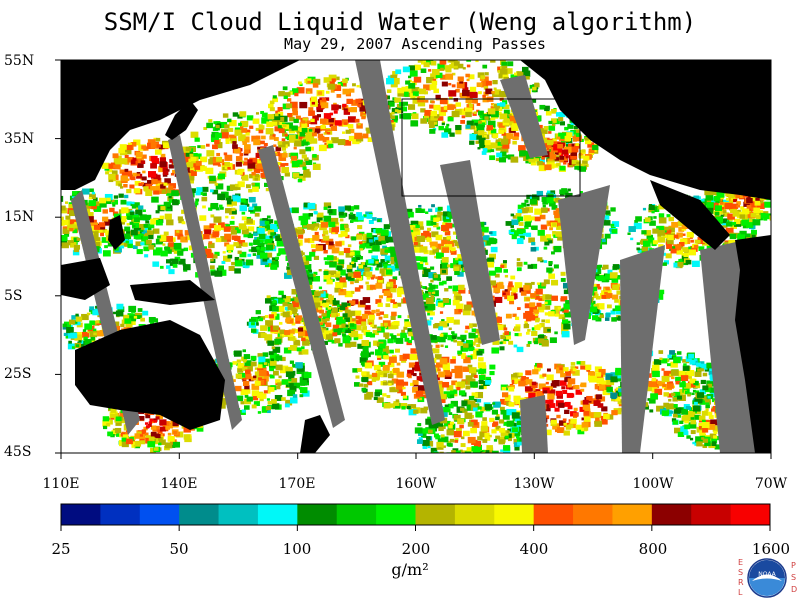 This screenshot has height=600, width=800. I want to click on lat-label-25s: 25S, so click(18, 374).